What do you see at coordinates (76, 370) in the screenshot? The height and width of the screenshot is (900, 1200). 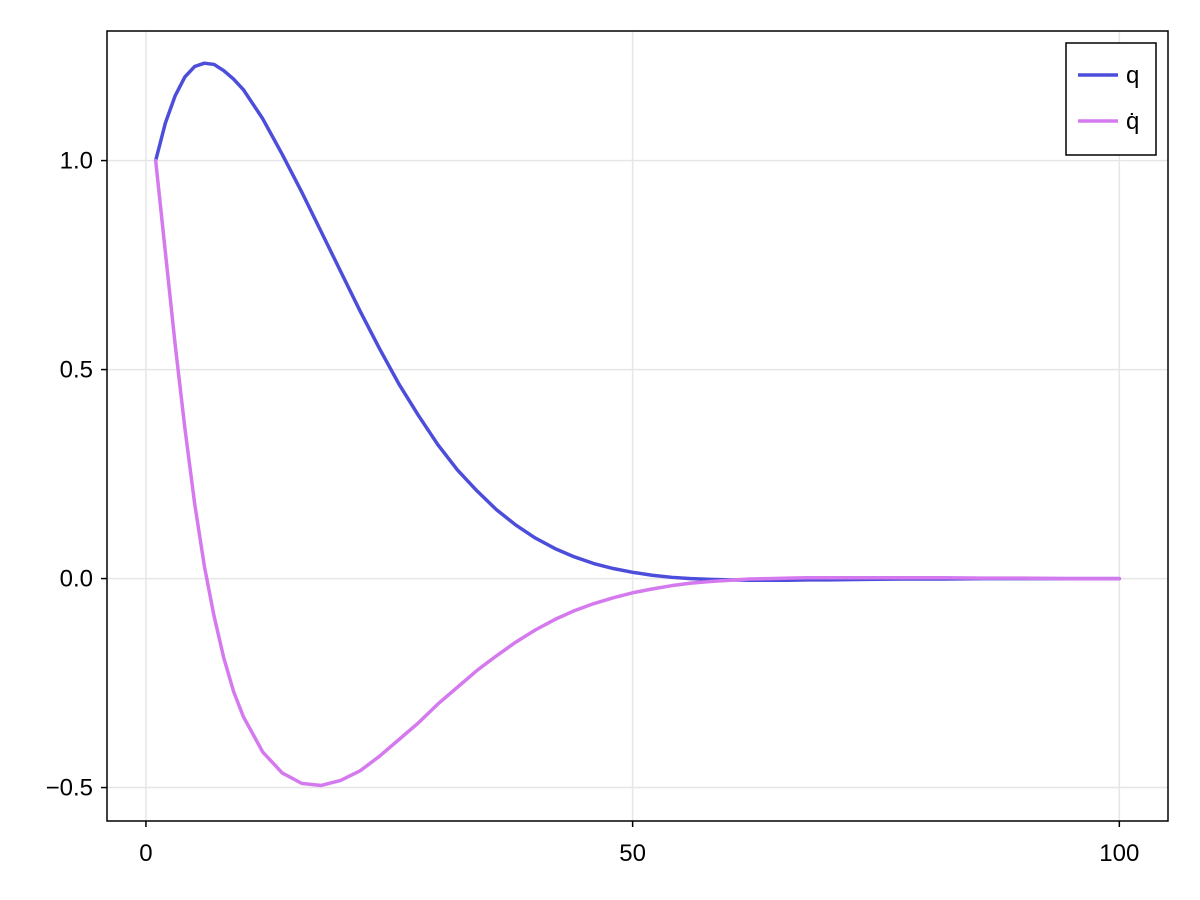 I see `y-tick-label: 0.5` at bounding box center [76, 370].